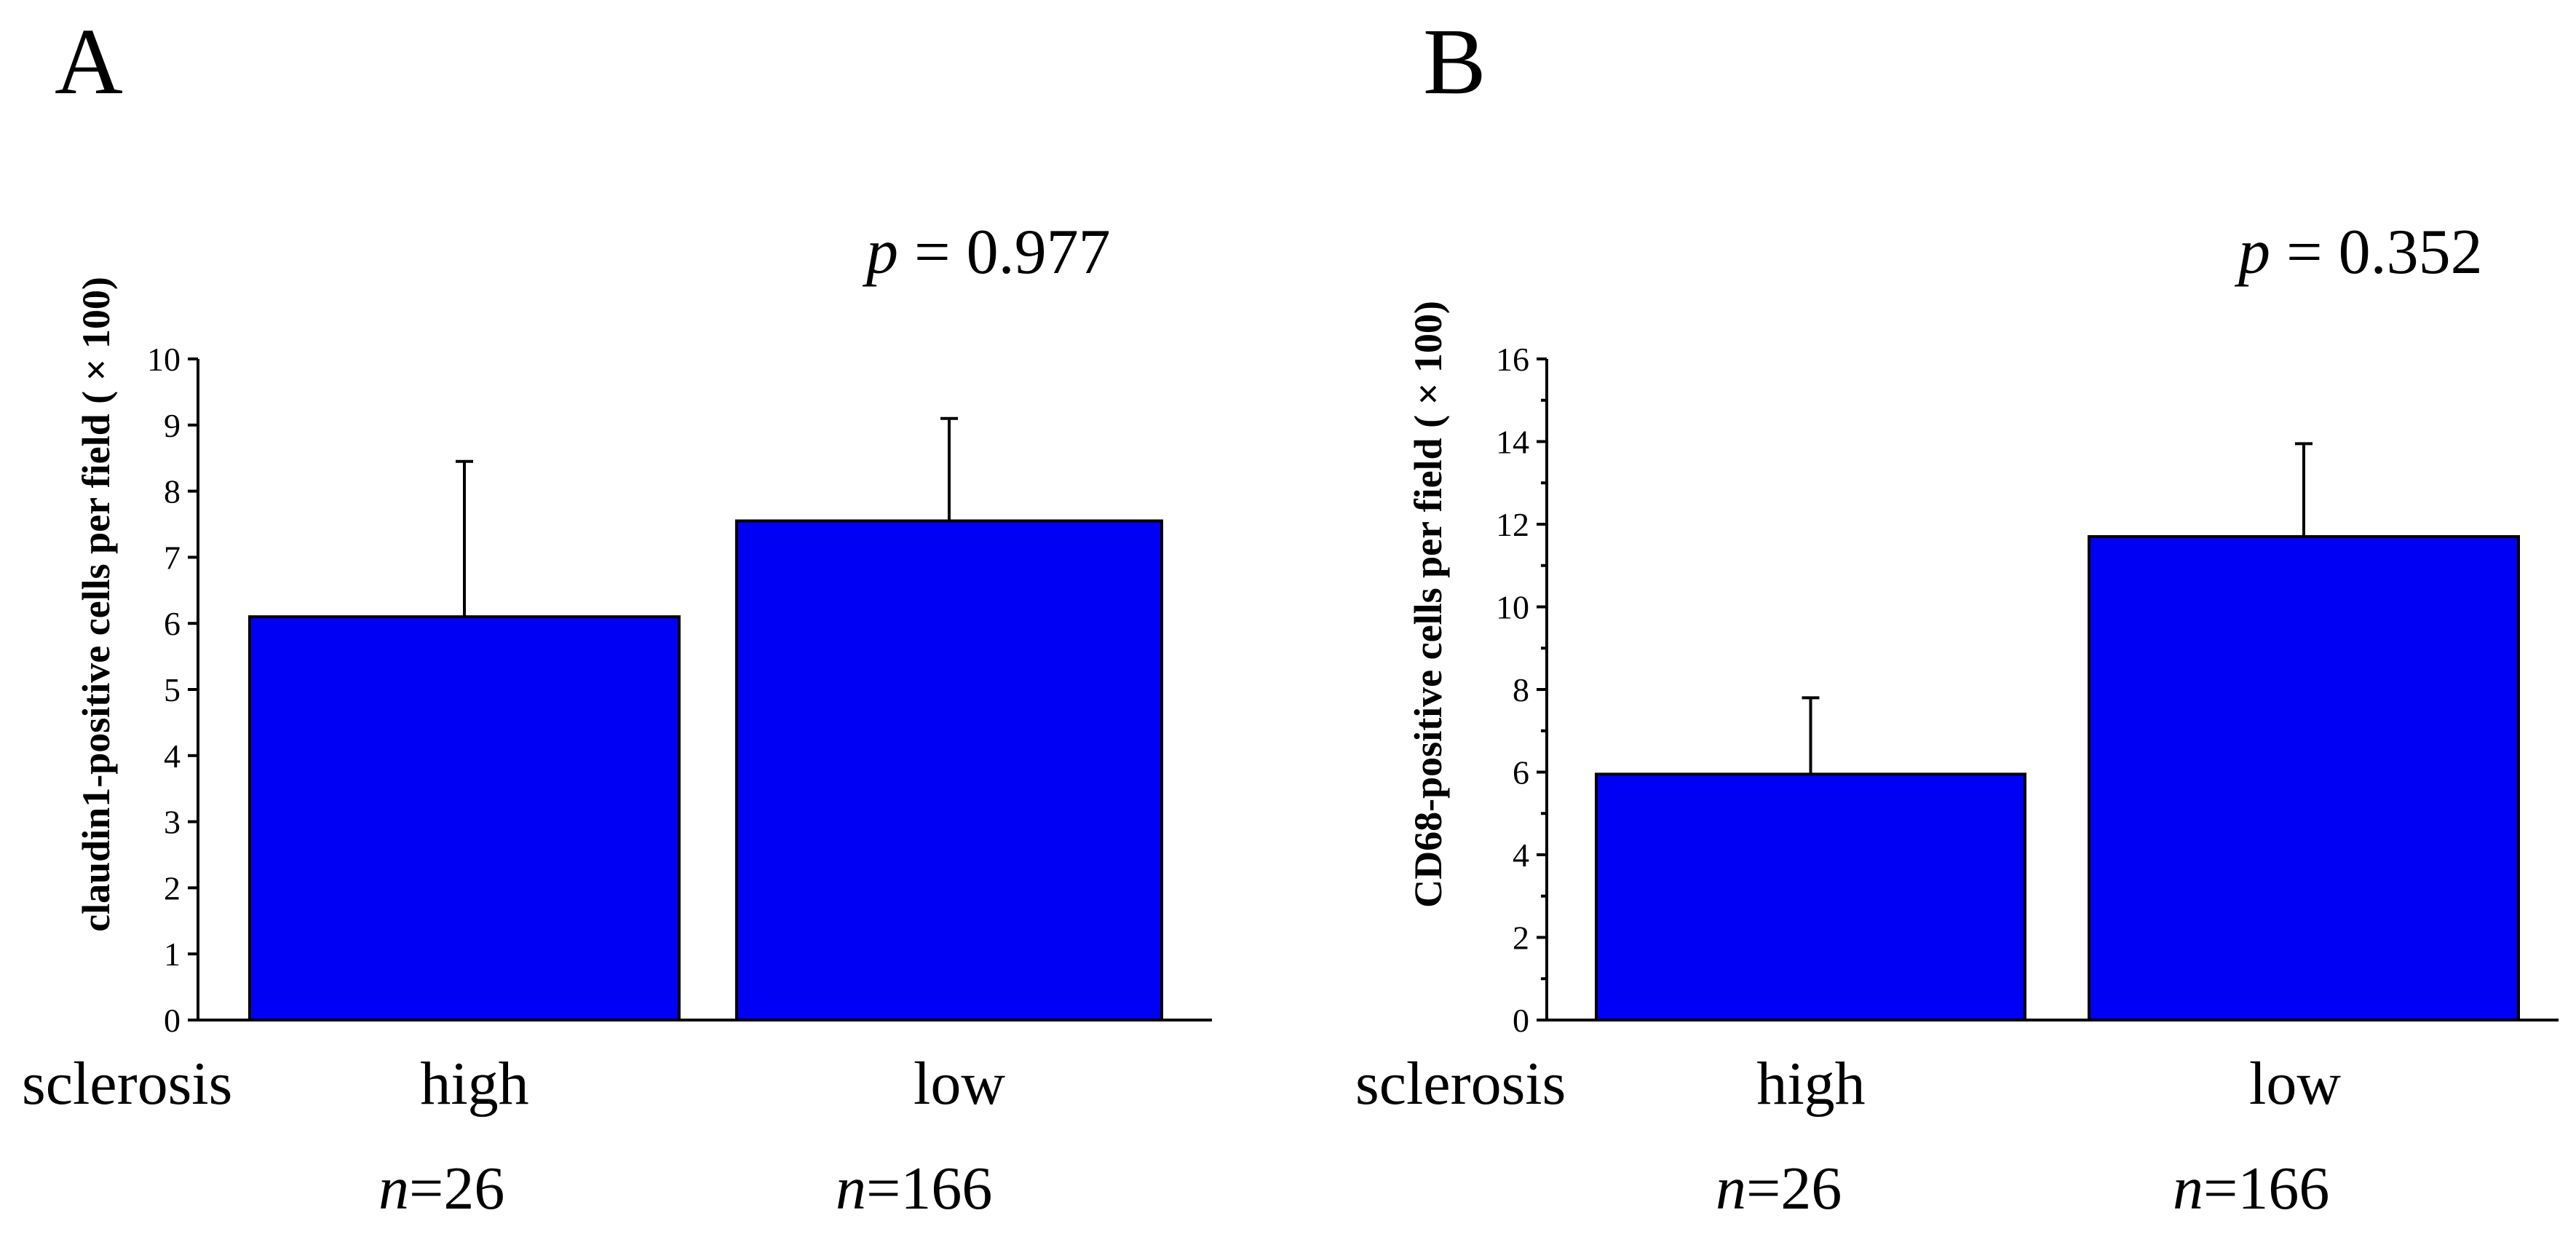 This screenshot has width=2576, height=1237. What do you see at coordinates (2295, 1084) in the screenshot?
I see `panel-b-category-low: low` at bounding box center [2295, 1084].